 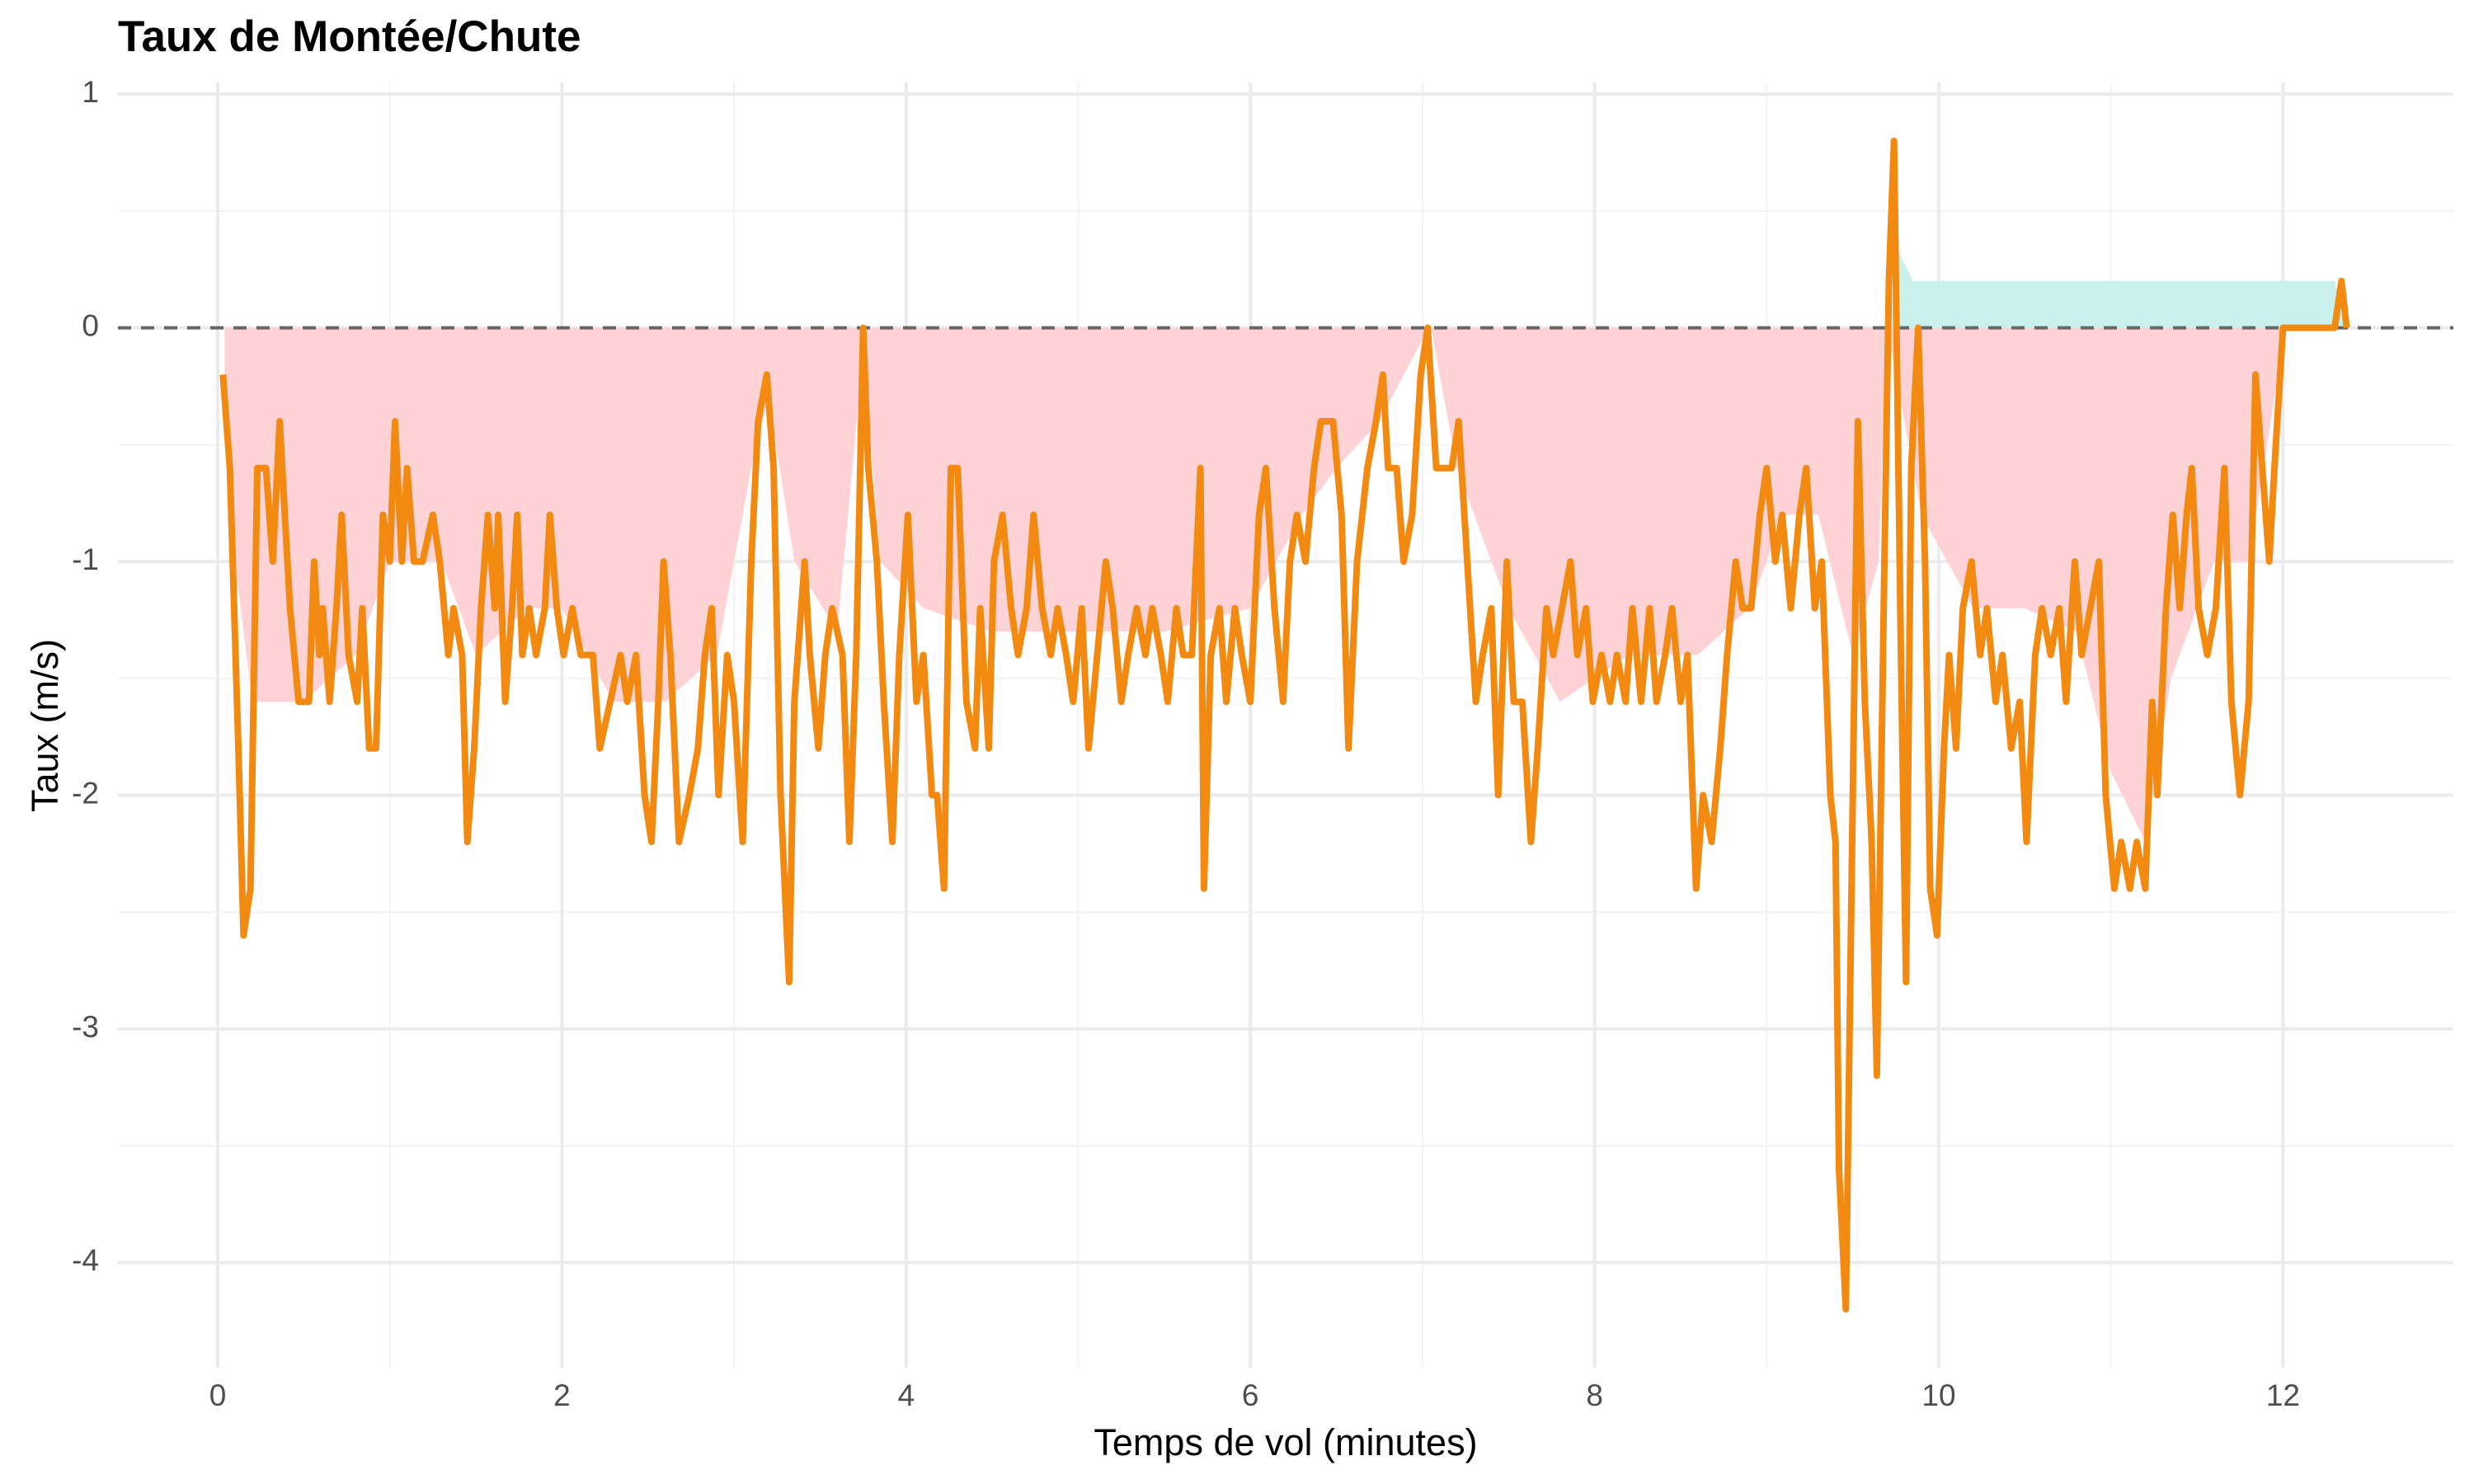 What do you see at coordinates (2118, 287) in the screenshot?
I see `area` at bounding box center [2118, 287].